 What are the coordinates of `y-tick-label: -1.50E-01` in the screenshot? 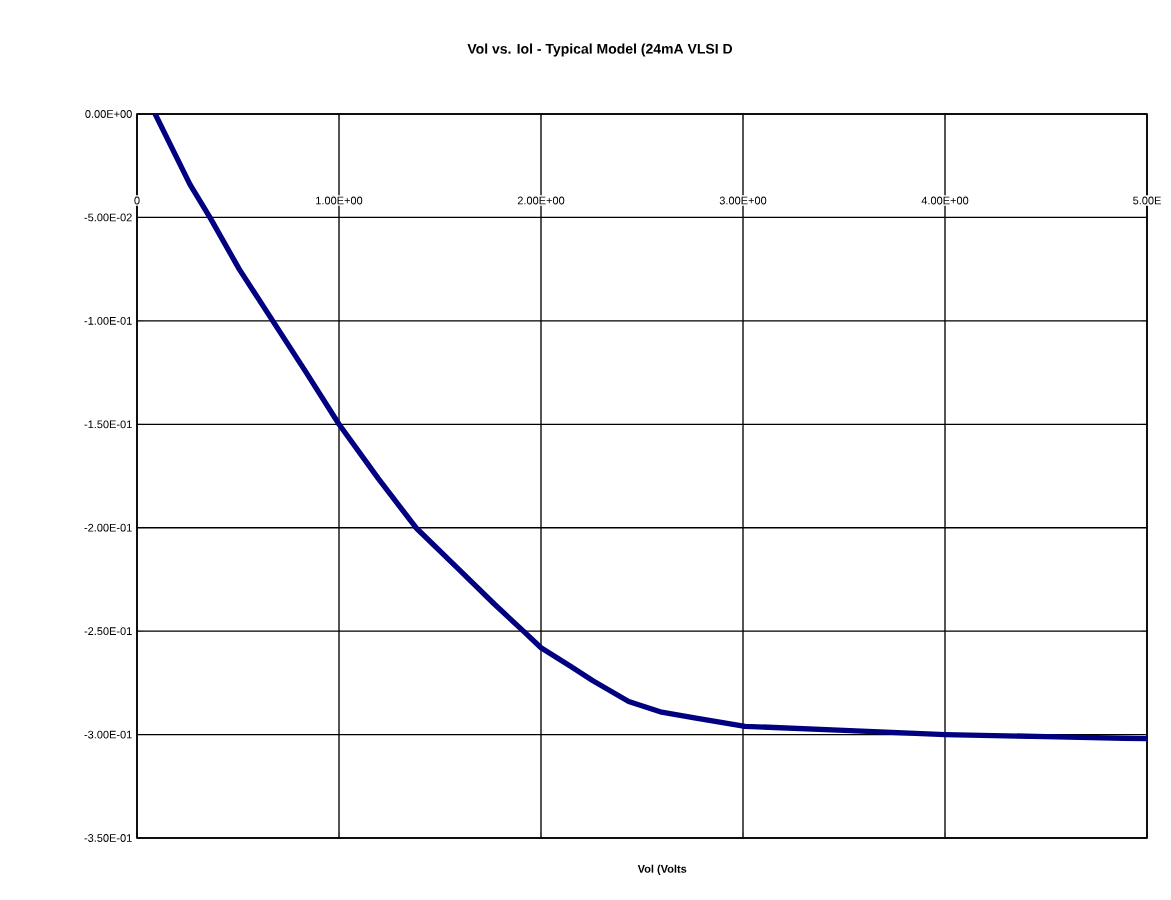 It's located at (108, 424).